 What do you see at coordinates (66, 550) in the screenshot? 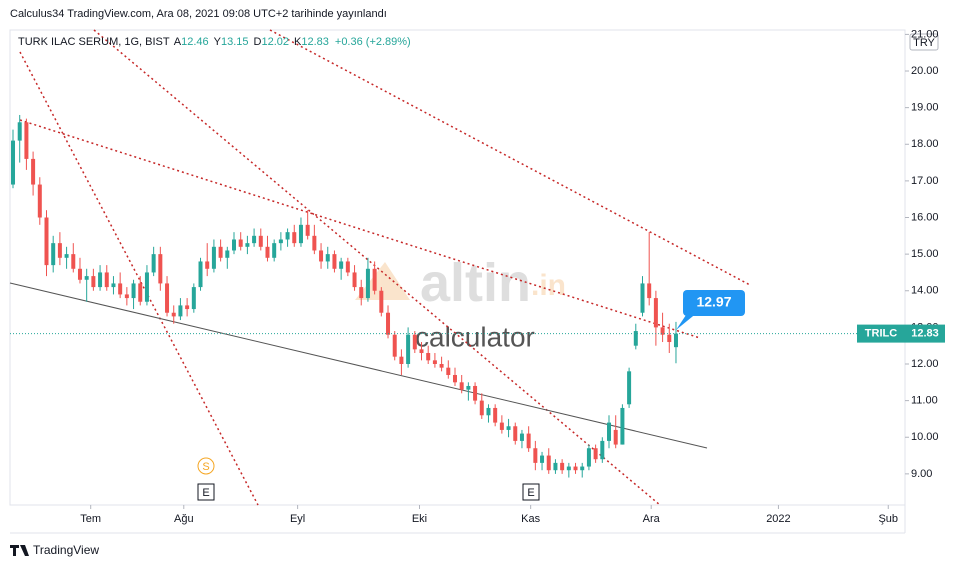
I see `footer: TradingView` at bounding box center [66, 550].